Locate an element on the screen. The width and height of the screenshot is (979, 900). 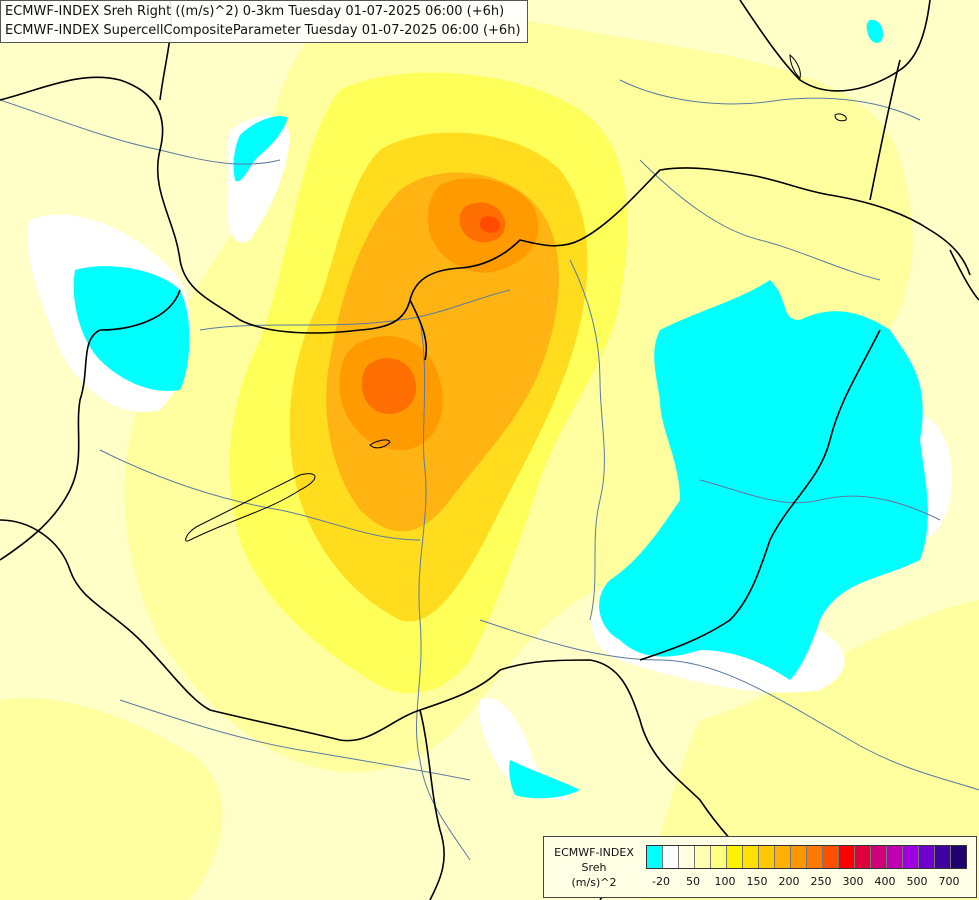
legend-tick: 500 is located at coordinates (917, 881).